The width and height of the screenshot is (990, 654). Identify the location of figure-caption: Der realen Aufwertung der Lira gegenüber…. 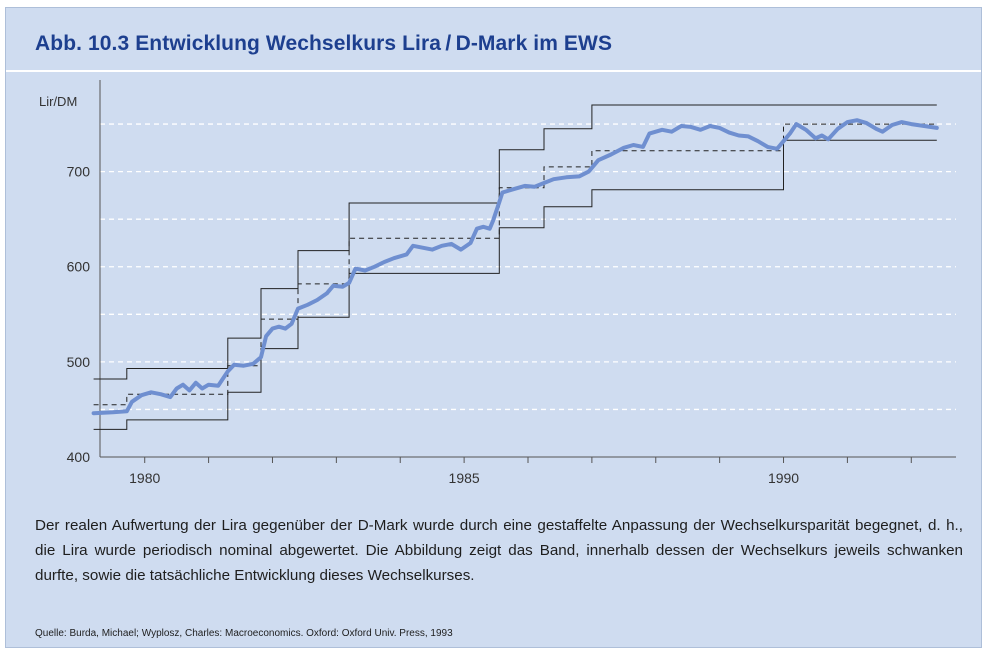
(499, 550).